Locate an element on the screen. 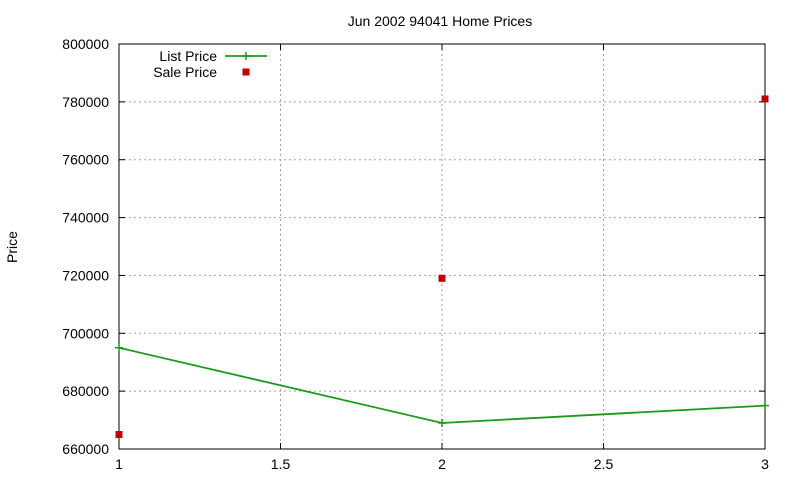 Image resolution: width=800 pixels, height=485 pixels. x-tick-label: 1.5 is located at coordinates (281, 464).